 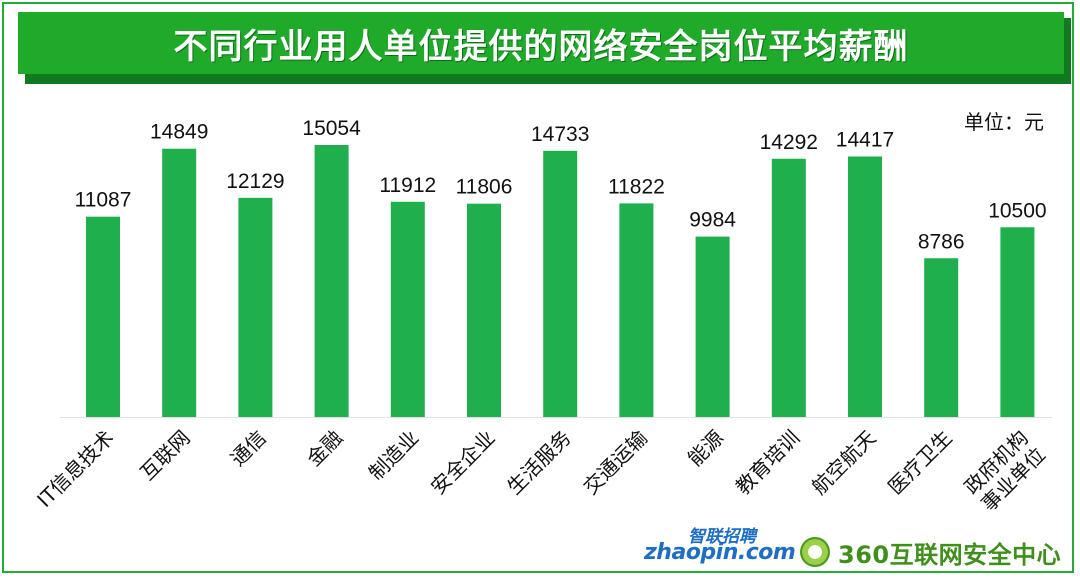 I want to click on category-label-6: 安全企业, so click(x=463, y=463).